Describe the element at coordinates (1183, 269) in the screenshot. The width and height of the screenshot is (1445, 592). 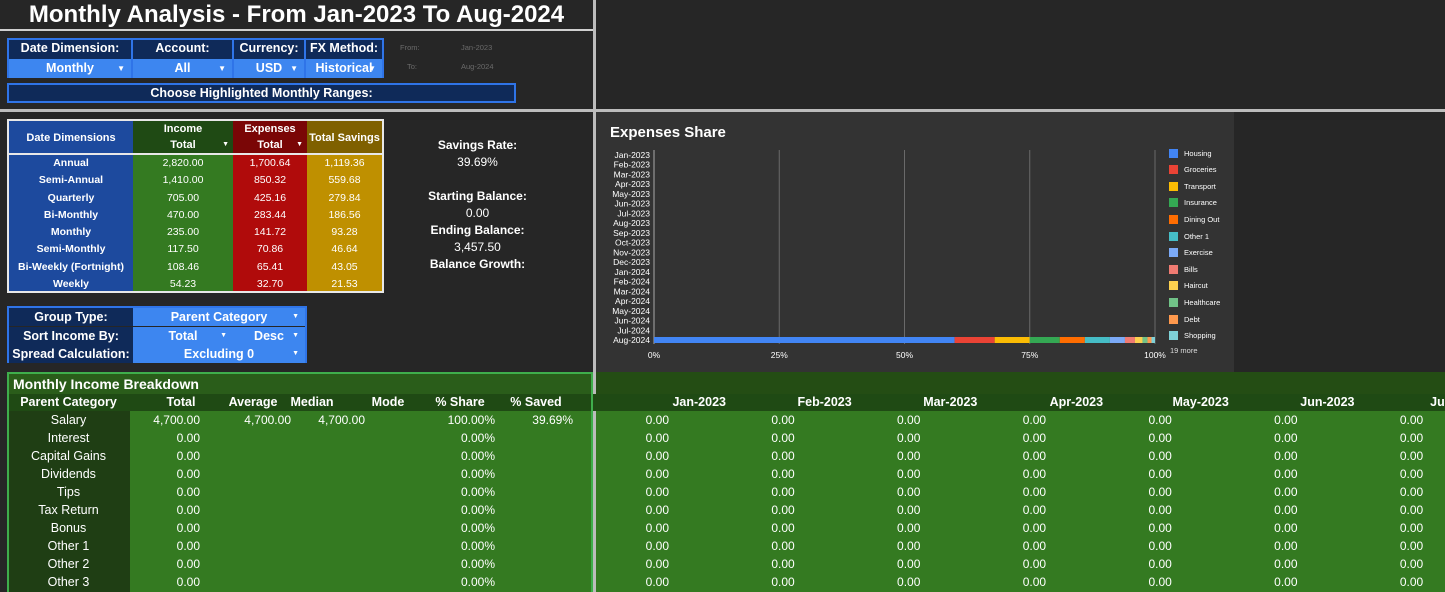
I see `legend-item: Bills` at that location.